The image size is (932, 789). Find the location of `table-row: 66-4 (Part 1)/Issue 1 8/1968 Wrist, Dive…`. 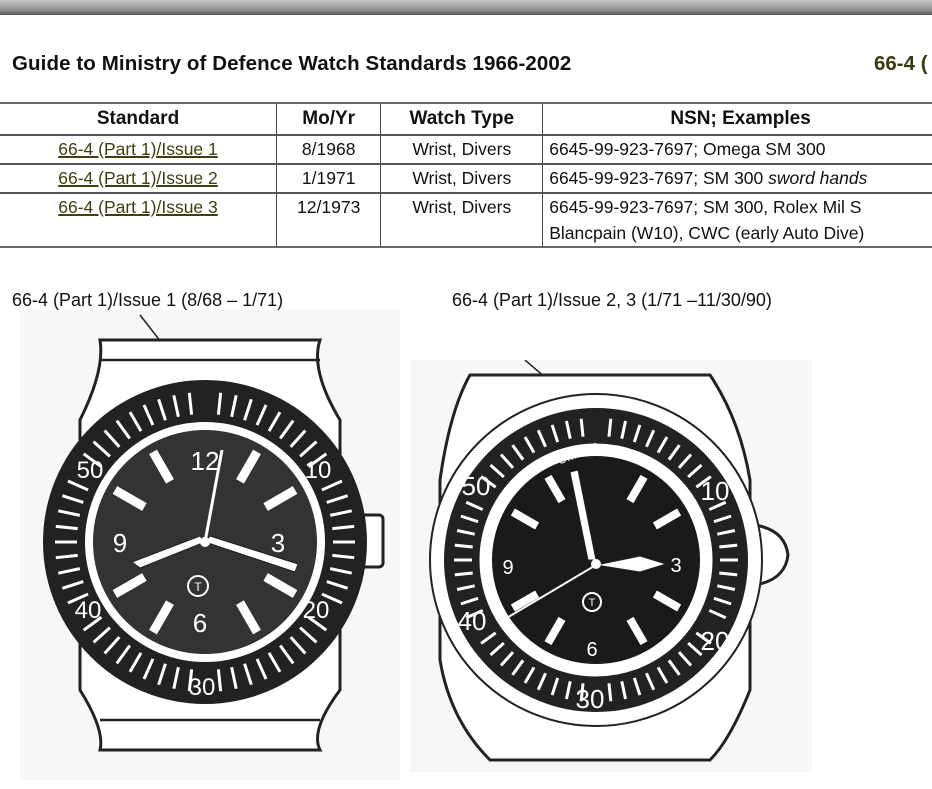

table-row: 66-4 (Part 1)/Issue 1 8/1968 Wrist, Dive… is located at coordinates (466, 149).